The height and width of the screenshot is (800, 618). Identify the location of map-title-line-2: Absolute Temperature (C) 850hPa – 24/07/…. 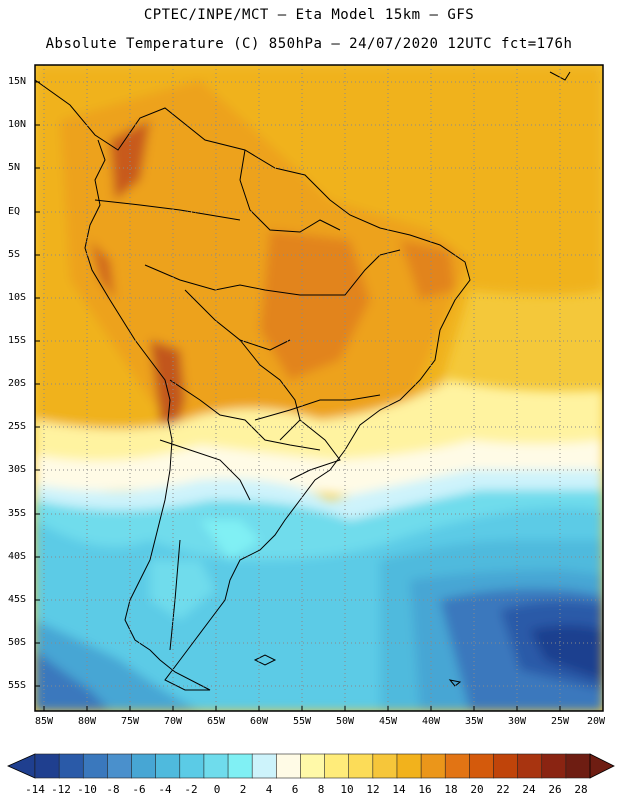
(309, 44).